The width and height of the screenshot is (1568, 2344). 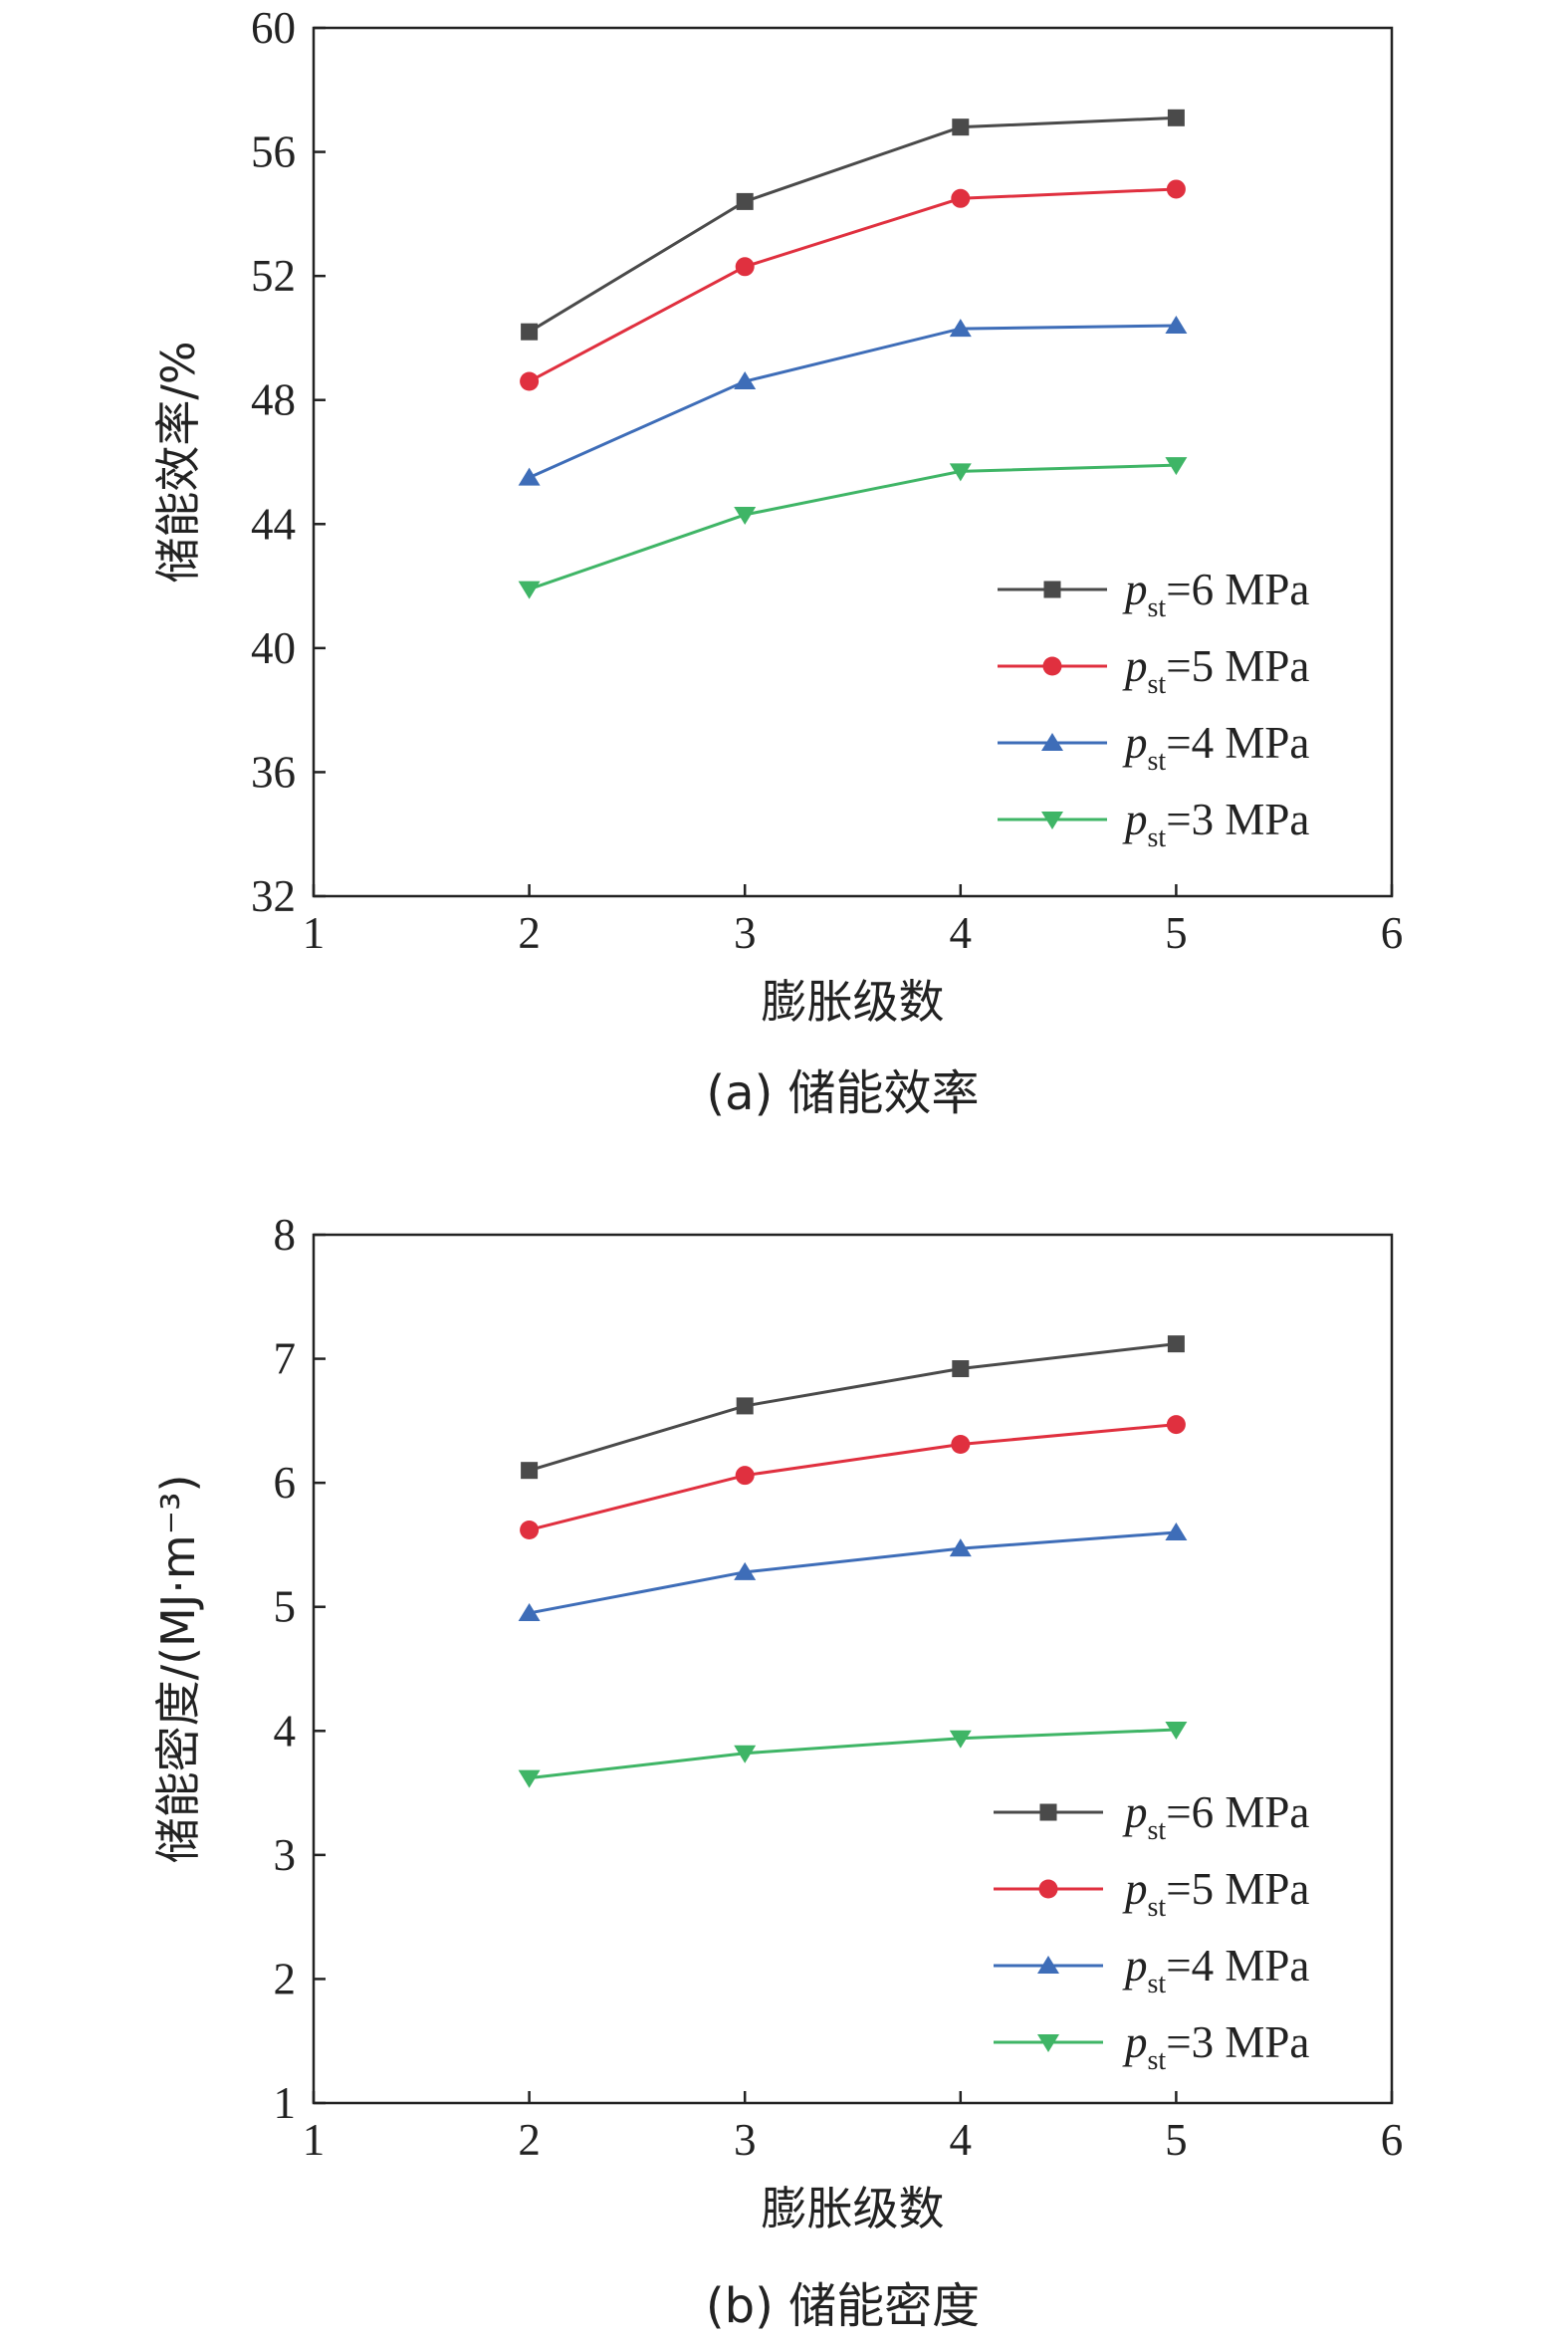 What do you see at coordinates (286, 1731) in the screenshot?
I see `y-tick-label: 4` at bounding box center [286, 1731].